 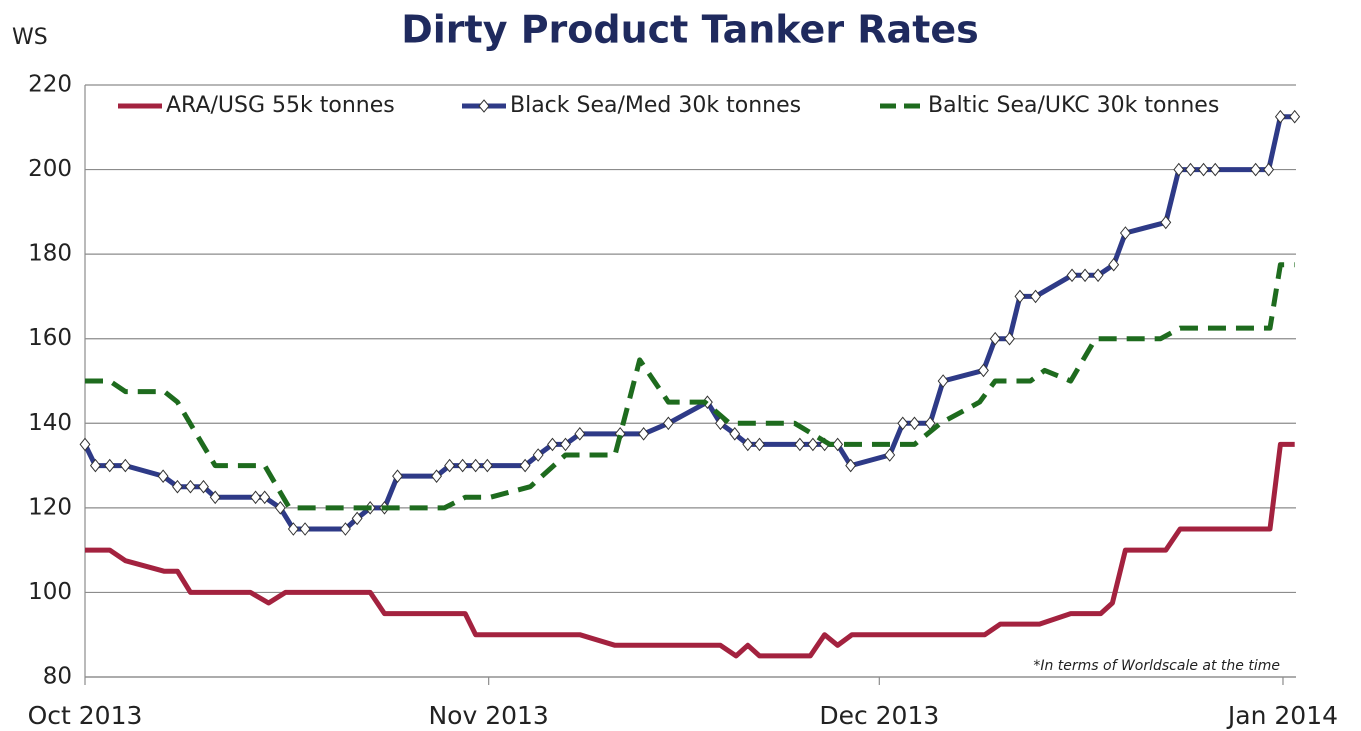 I want to click on legend-label: Black Sea/Med 30k tonnes, so click(x=655, y=105).